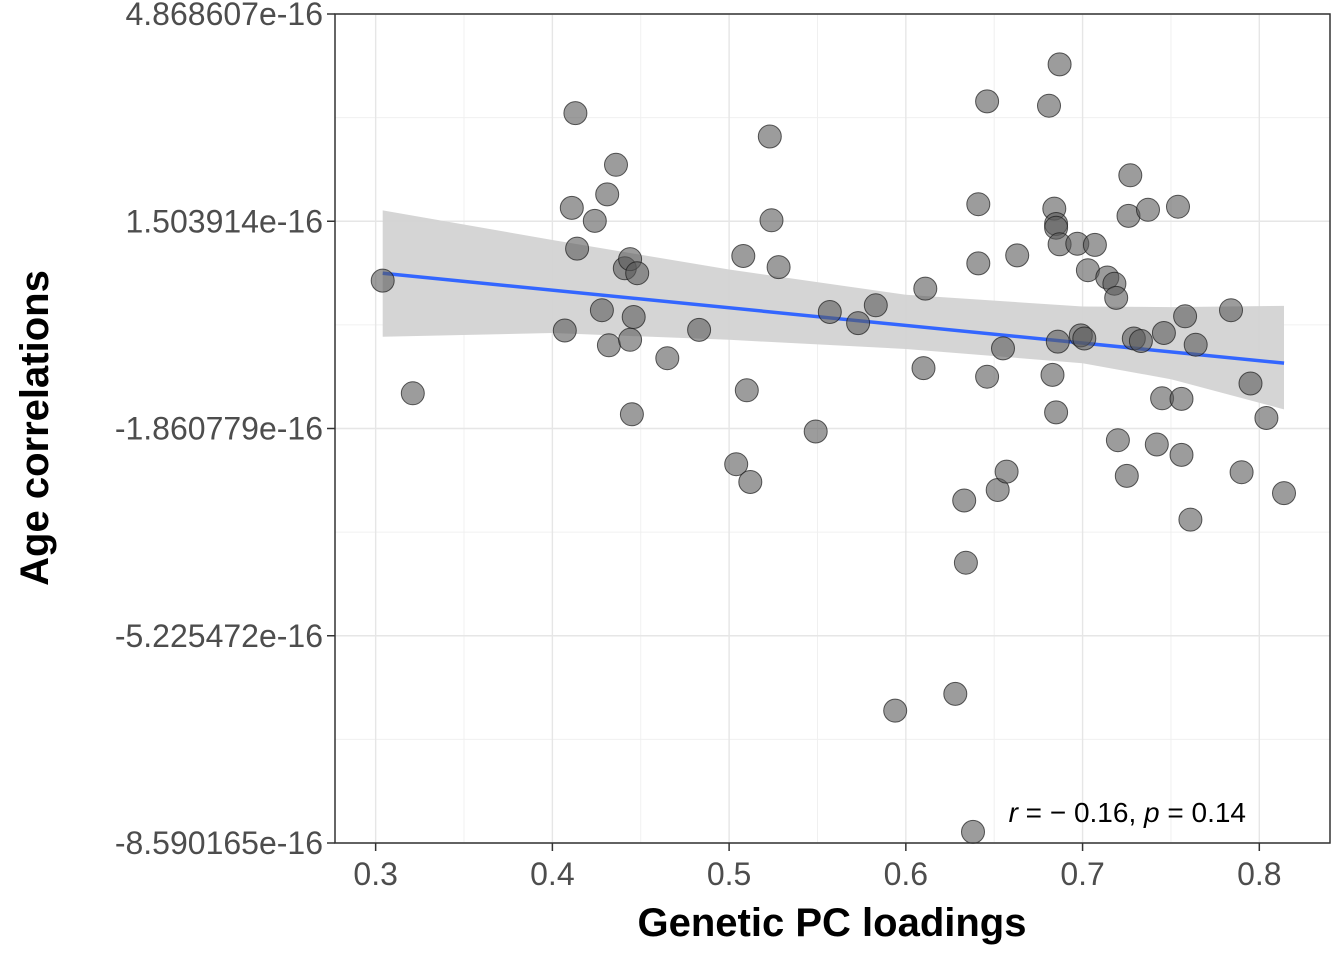  Describe the element at coordinates (1081, 812) in the screenshot. I see `annotation-r-value: = − 0.16,` at that location.